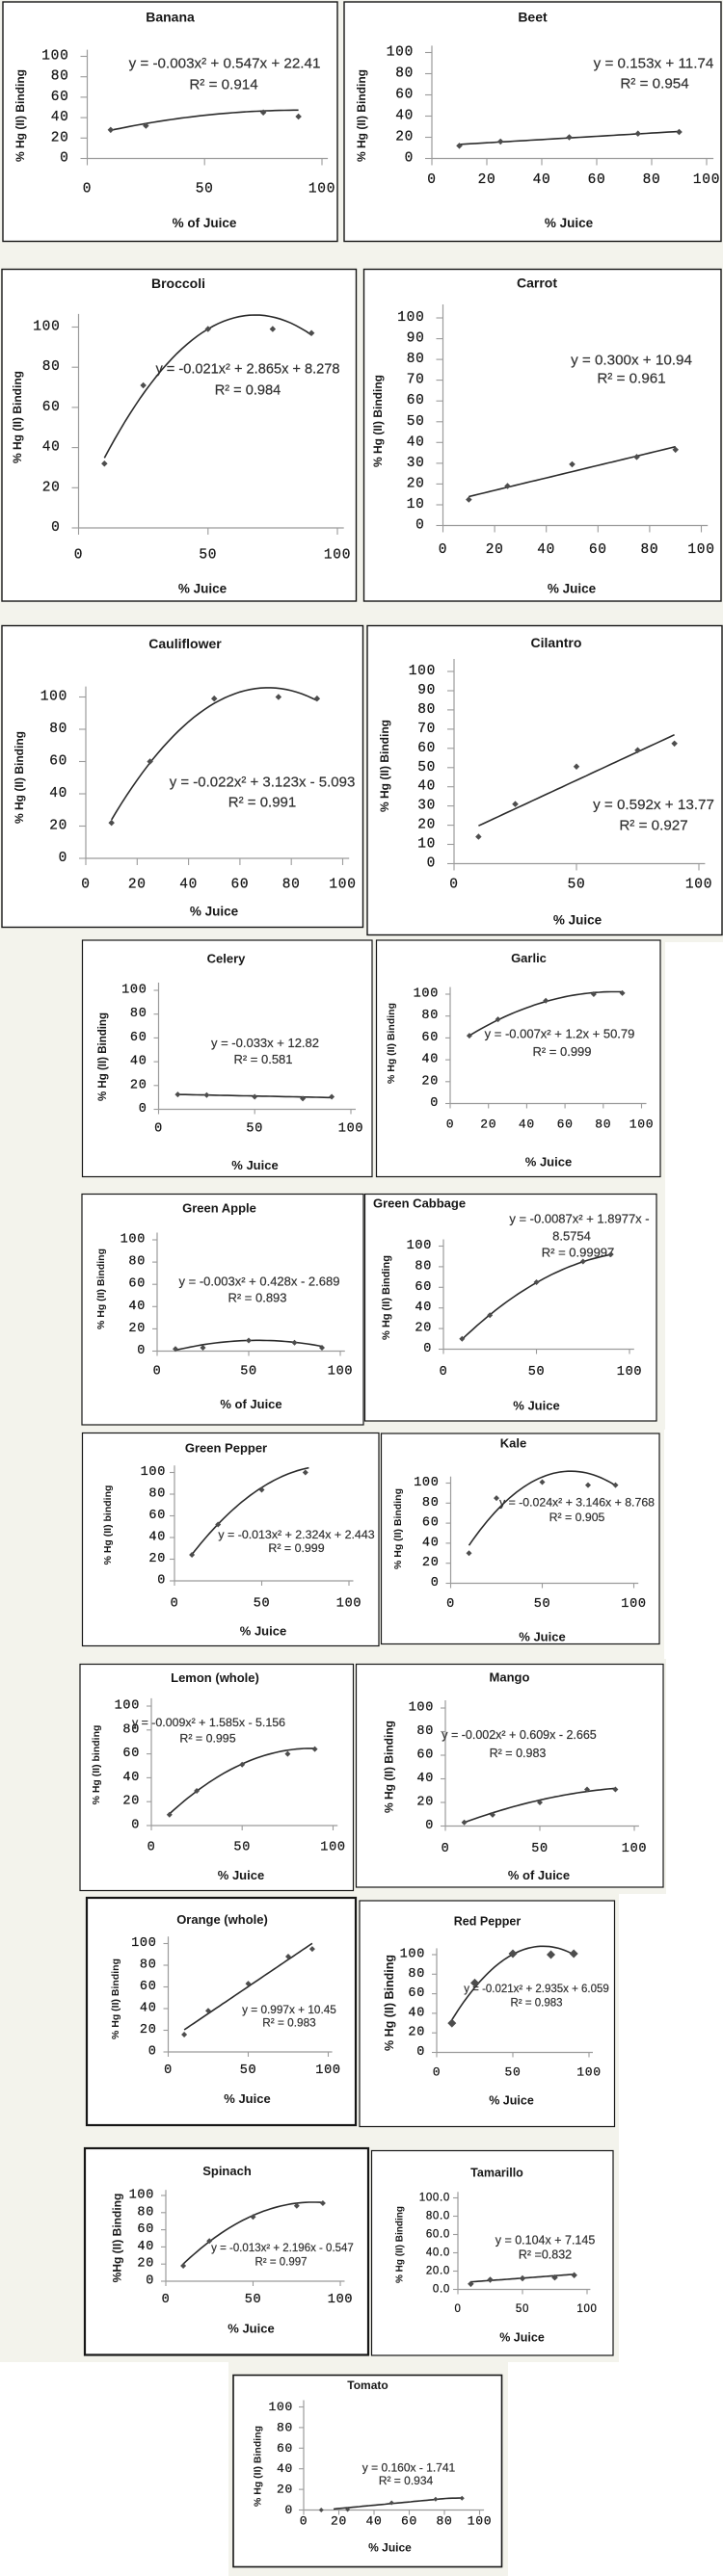 This screenshot has width=723, height=2576. I want to click on svg-text: 8.5754, so click(572, 1236).